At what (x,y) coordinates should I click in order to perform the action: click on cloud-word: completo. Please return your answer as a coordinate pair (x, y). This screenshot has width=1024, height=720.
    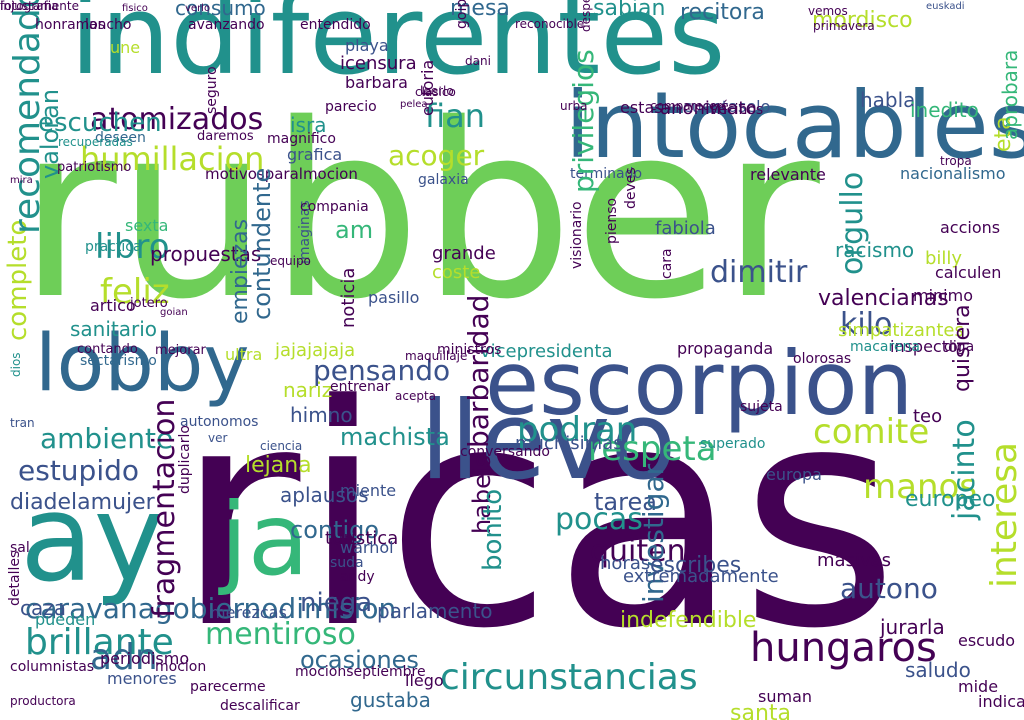
    Looking at the image, I should click on (18, 280).